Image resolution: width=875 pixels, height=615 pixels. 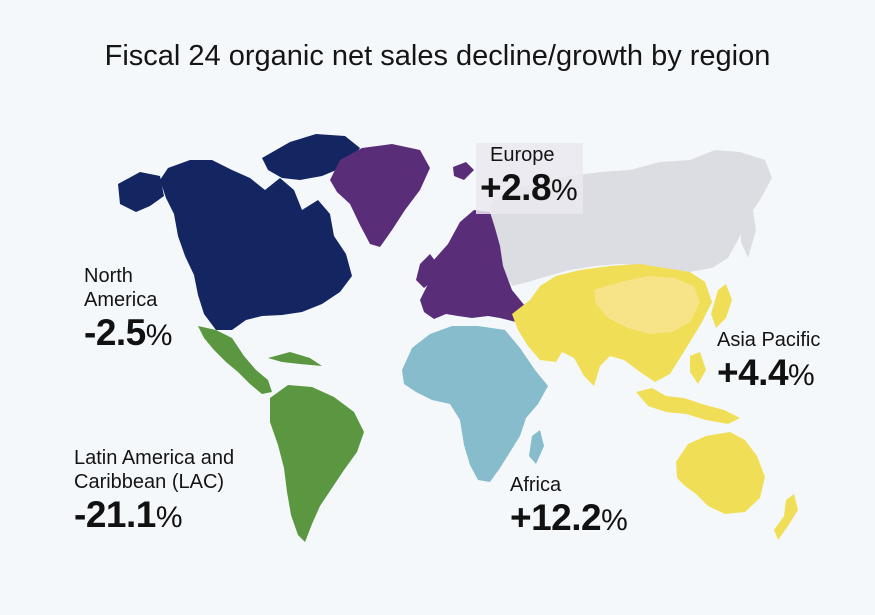 I want to click on europe-label: Europe +2.8%, so click(x=530, y=178).